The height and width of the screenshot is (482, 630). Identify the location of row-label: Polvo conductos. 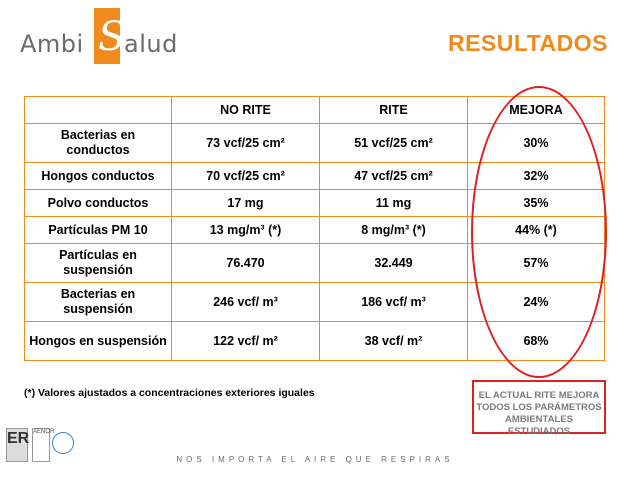
(98, 203).